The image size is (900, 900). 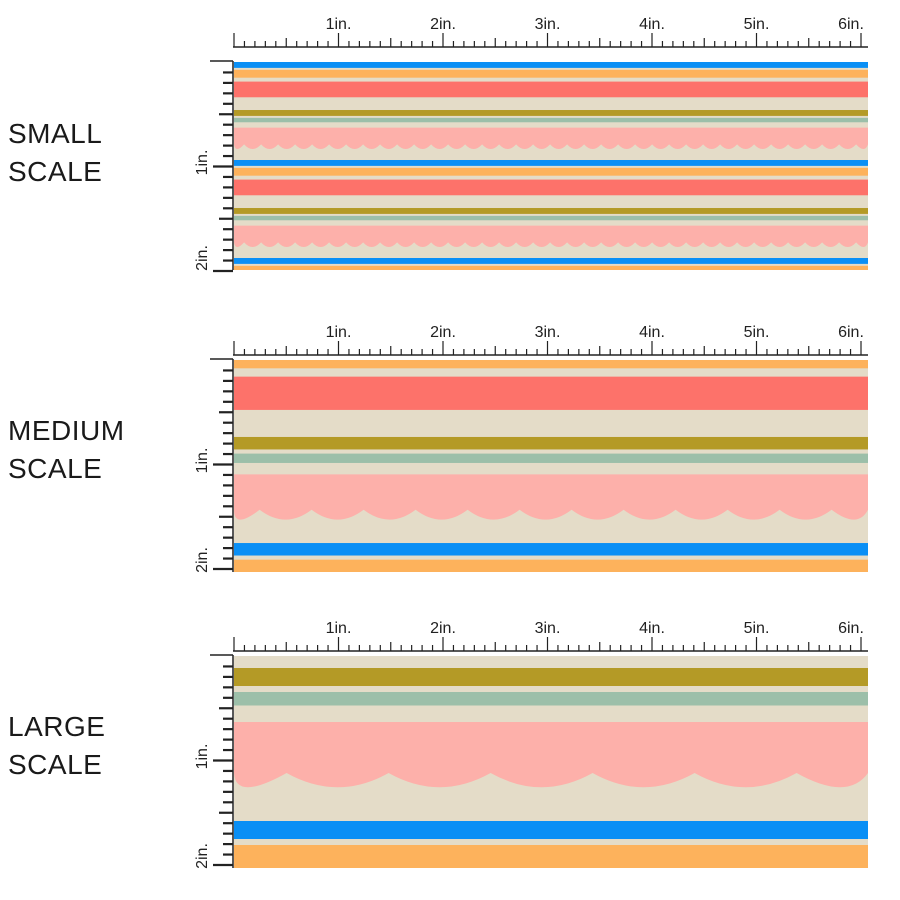 What do you see at coordinates (66, 450) in the screenshot?
I see `medium-scale-label: MEDIUM SCALE` at bounding box center [66, 450].